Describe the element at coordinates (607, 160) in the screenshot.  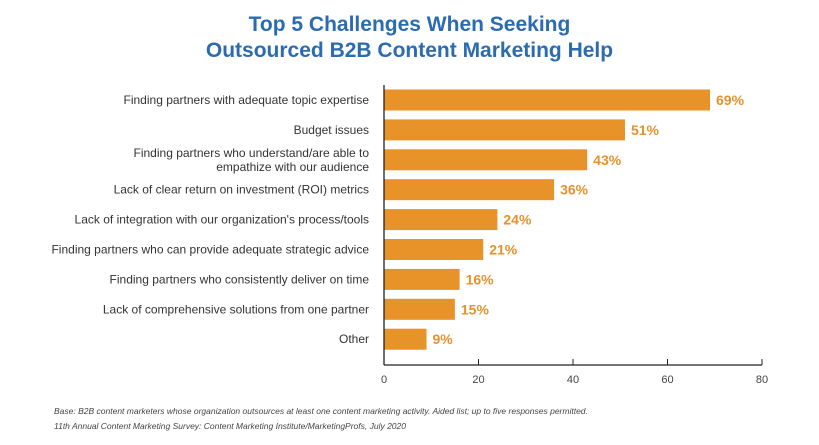
I see `data-label: 43%` at that location.